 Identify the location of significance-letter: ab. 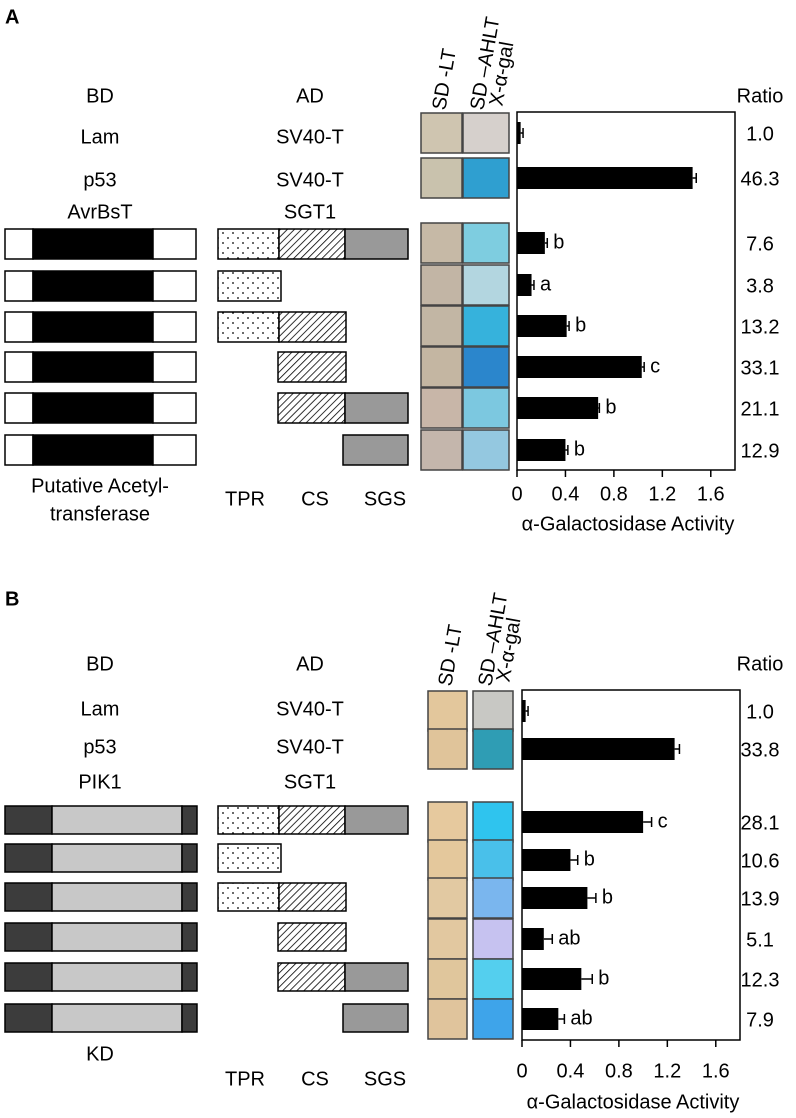
(569, 938).